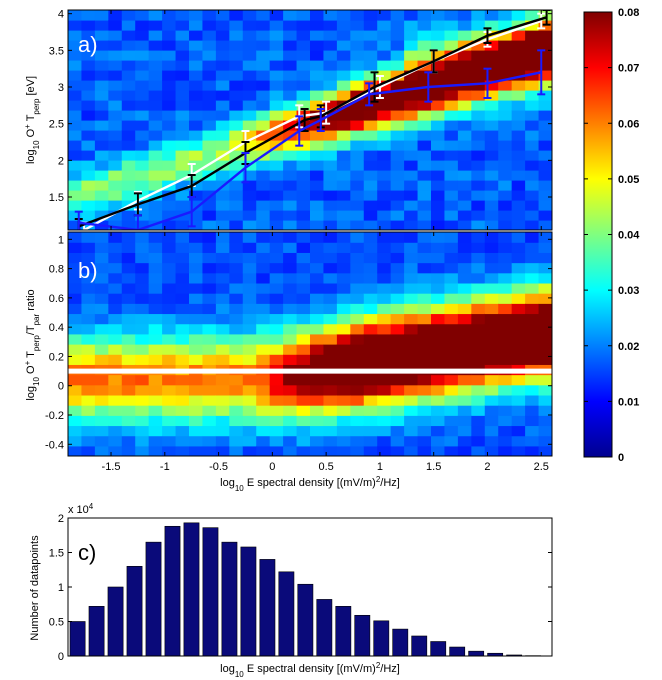 The width and height of the screenshot is (662, 680). Describe the element at coordinates (56, 299) in the screenshot. I see `y-tick-label: 0.6` at that location.